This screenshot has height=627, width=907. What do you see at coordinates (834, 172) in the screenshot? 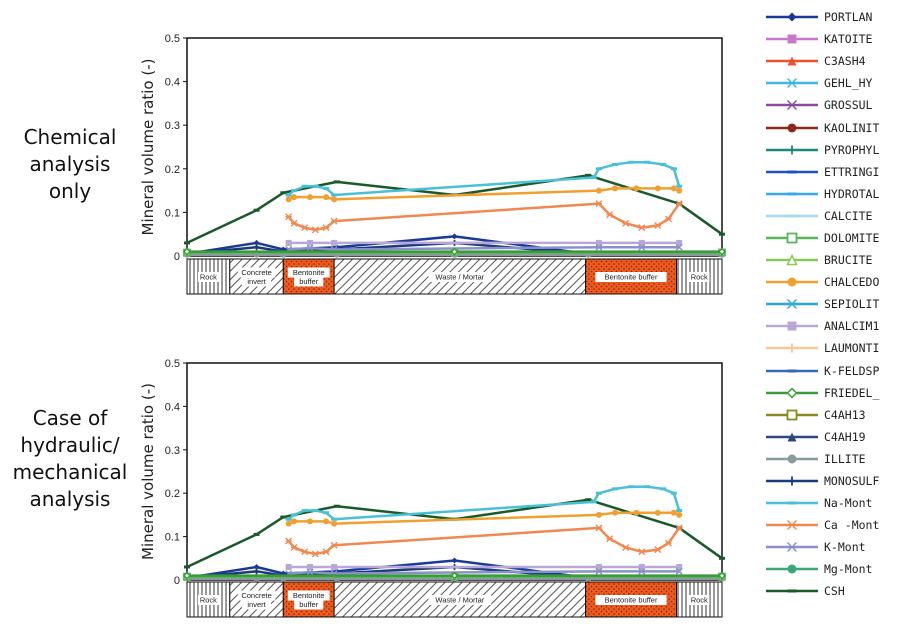
I see `legend-item: ETTRINGI` at bounding box center [834, 172].